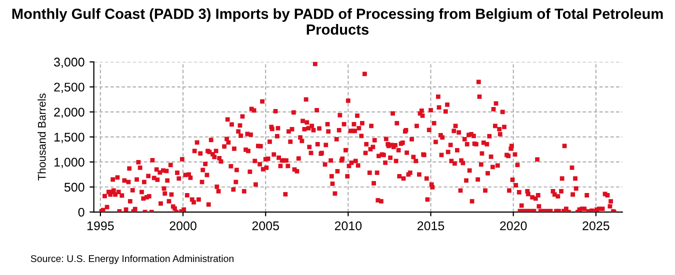  What do you see at coordinates (81, 212) in the screenshot?
I see `y-tick-label: 0` at bounding box center [81, 212].